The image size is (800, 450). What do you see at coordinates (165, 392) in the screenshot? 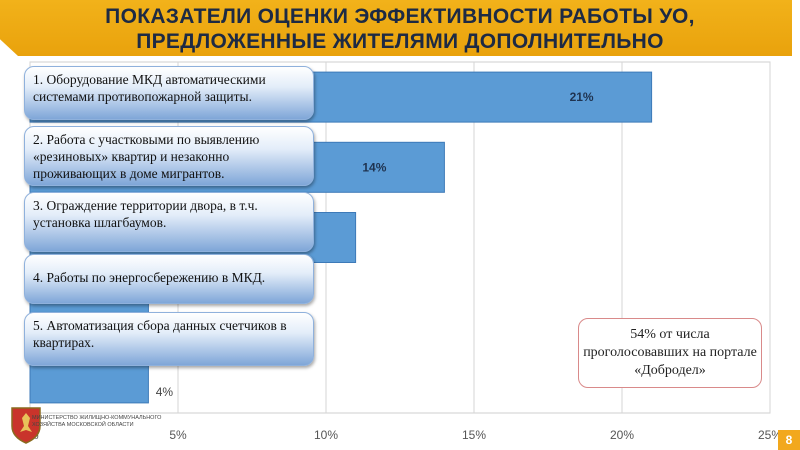
I see `data-label: 4%` at bounding box center [165, 392].